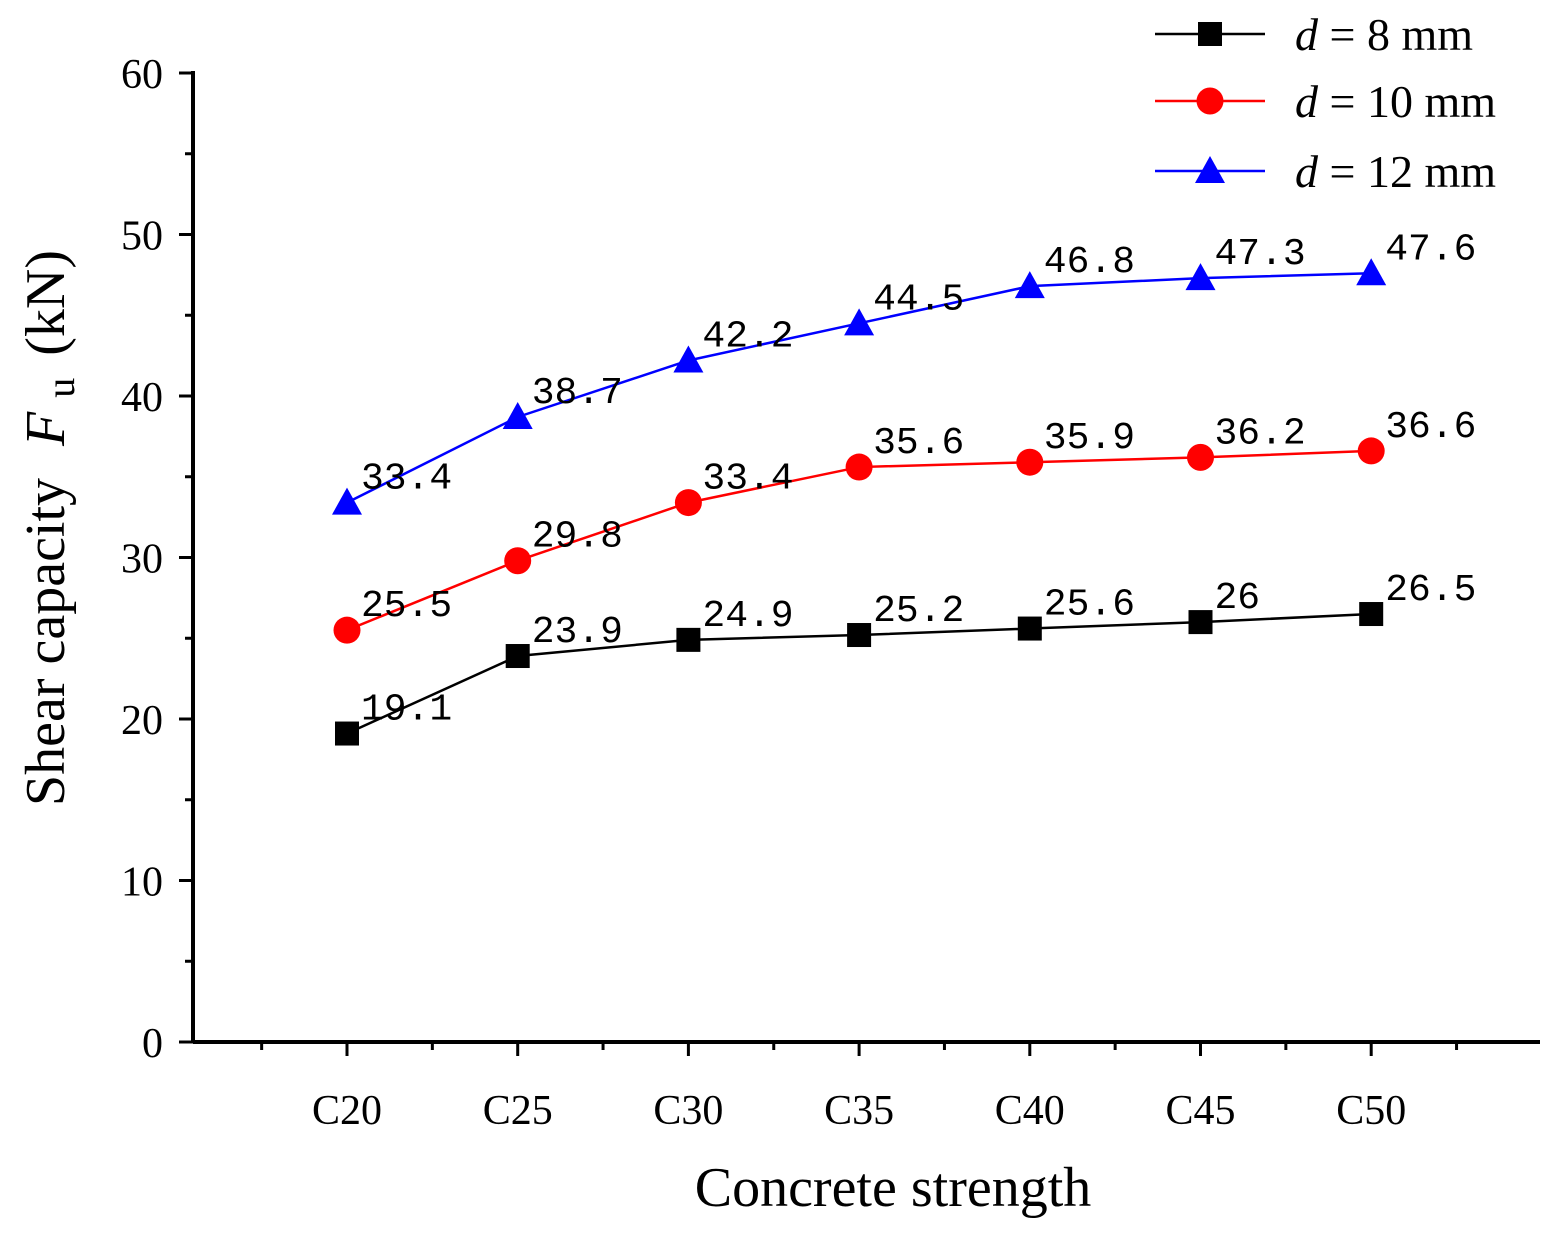  I want to click on data-label: 26, so click(1238, 598).